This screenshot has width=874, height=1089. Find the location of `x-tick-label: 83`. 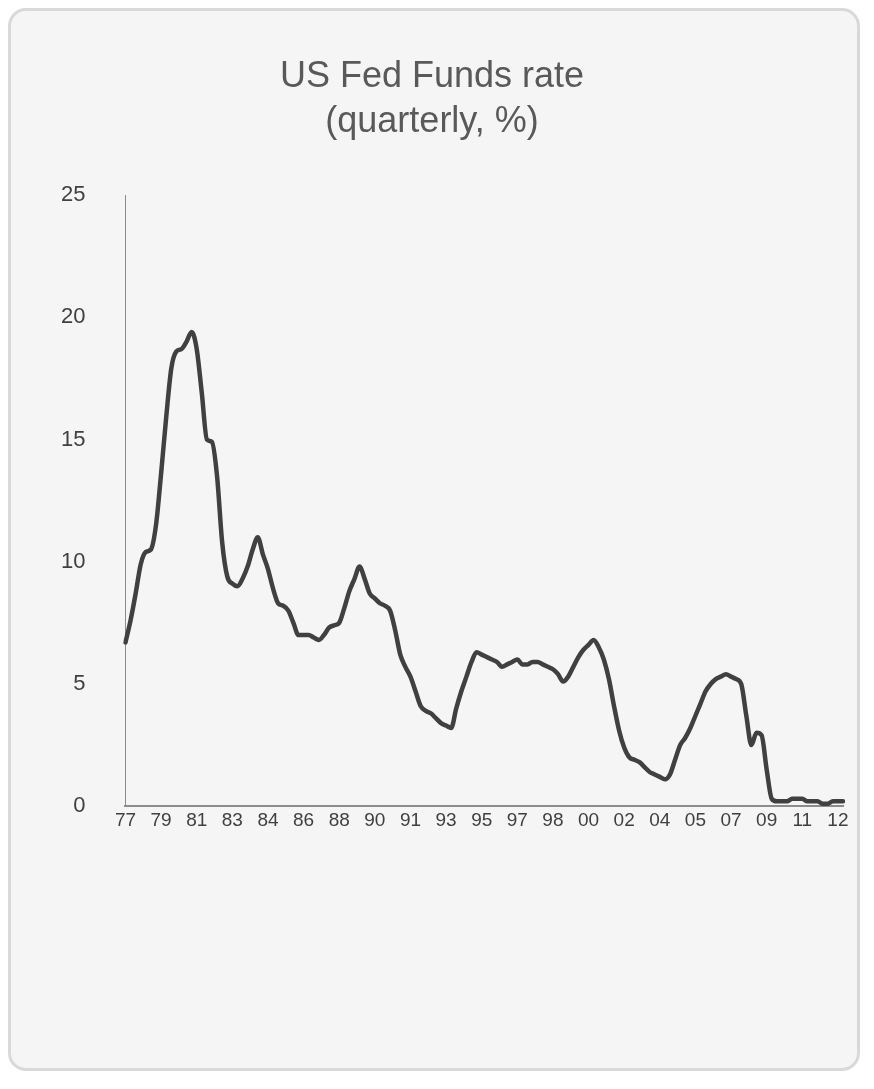

x-tick-label: 83 is located at coordinates (232, 819).